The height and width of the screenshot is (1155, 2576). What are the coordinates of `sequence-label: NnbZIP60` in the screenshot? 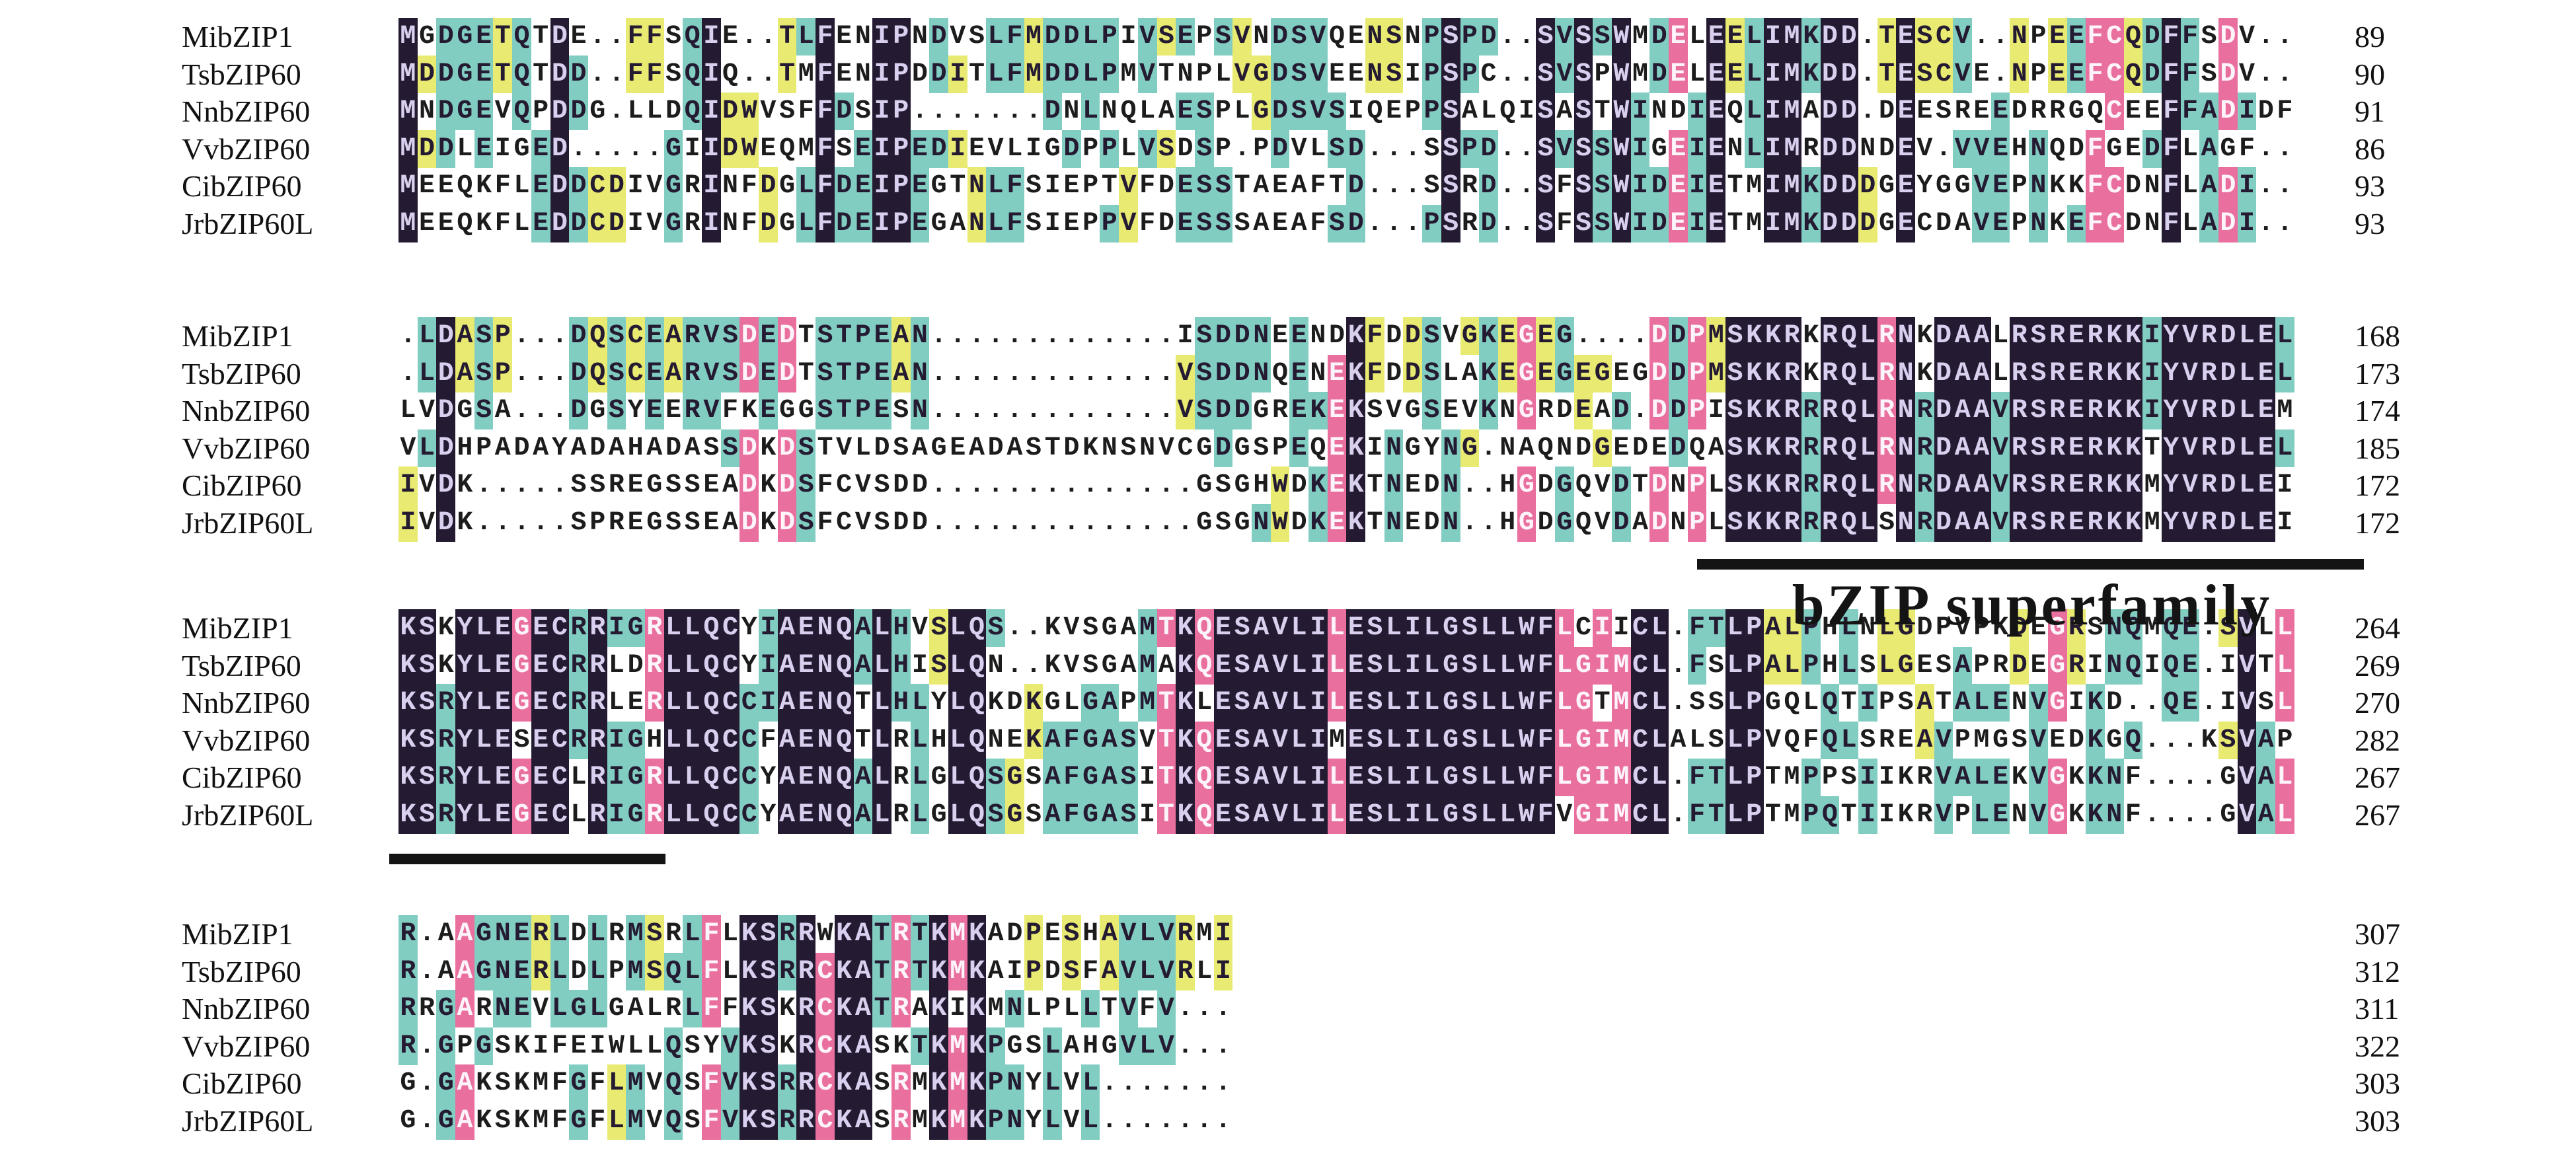 It's located at (246, 411).